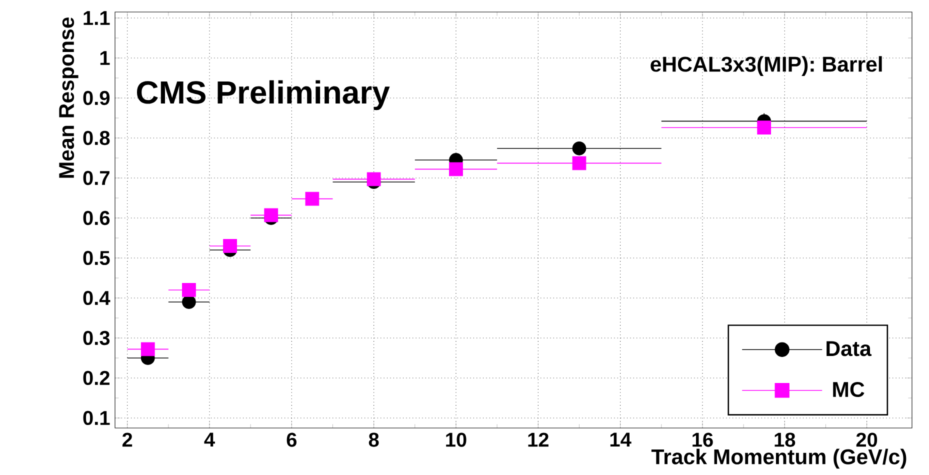 Image resolution: width=929 pixels, height=475 pixels. I want to click on x-axis-title: Track Momentum (GeV/c), so click(778, 458).